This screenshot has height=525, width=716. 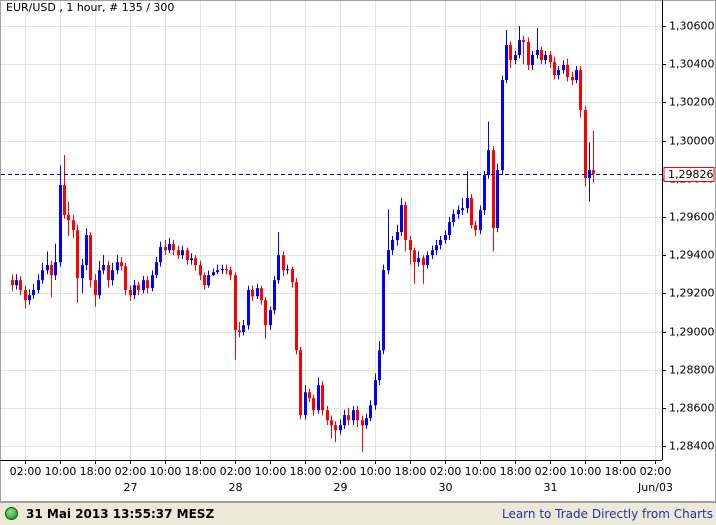 What do you see at coordinates (692, 332) in the screenshot?
I see `y-tick-label: 1,29000` at bounding box center [692, 332].